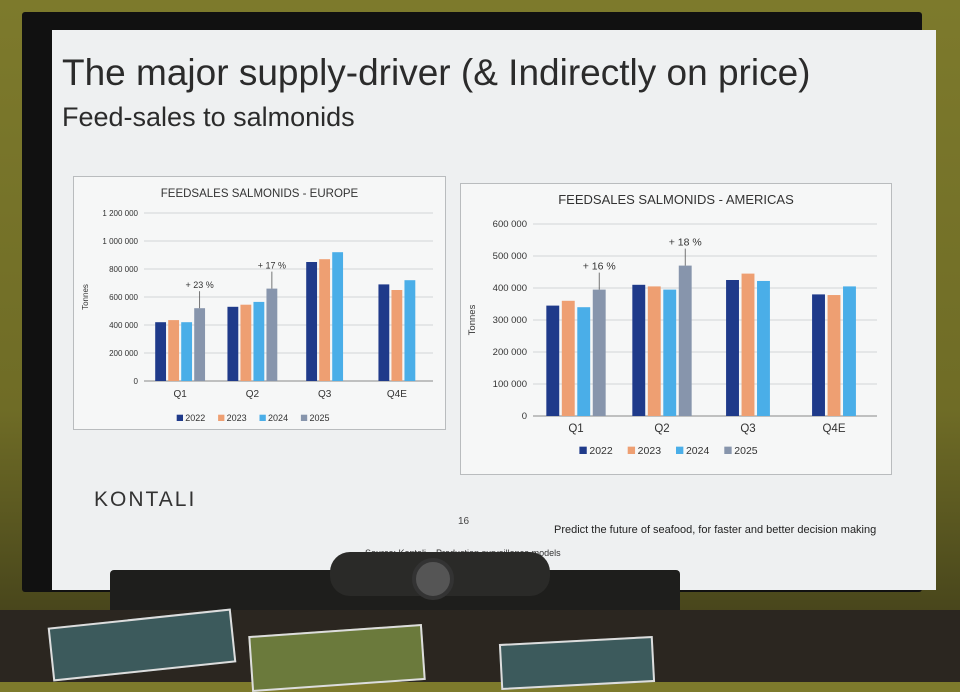 Image resolution: width=960 pixels, height=692 pixels. What do you see at coordinates (510, 384) in the screenshot?
I see `y-tick-label: 100 000` at bounding box center [510, 384].